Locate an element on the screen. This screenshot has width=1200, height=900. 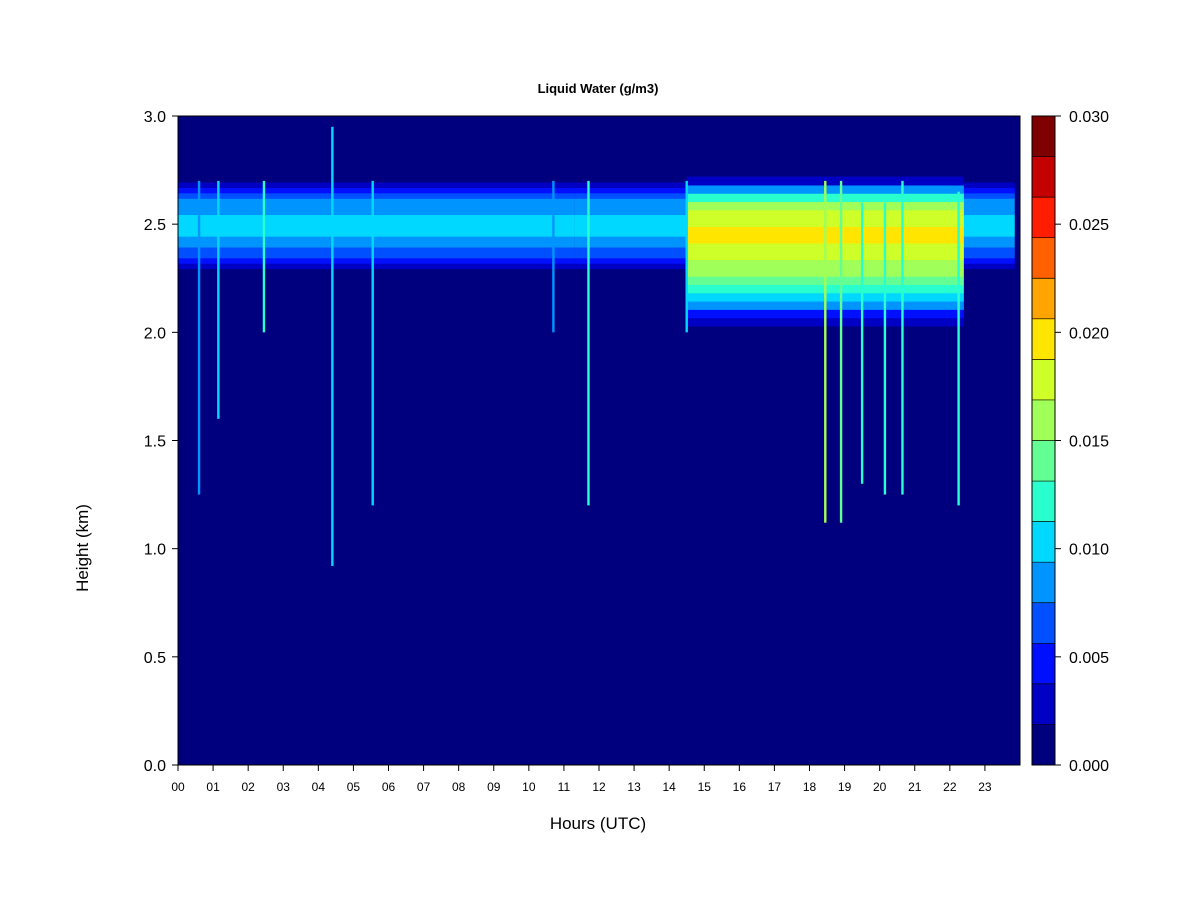
y-axis-label: Height (km) is located at coordinates (82, 548).